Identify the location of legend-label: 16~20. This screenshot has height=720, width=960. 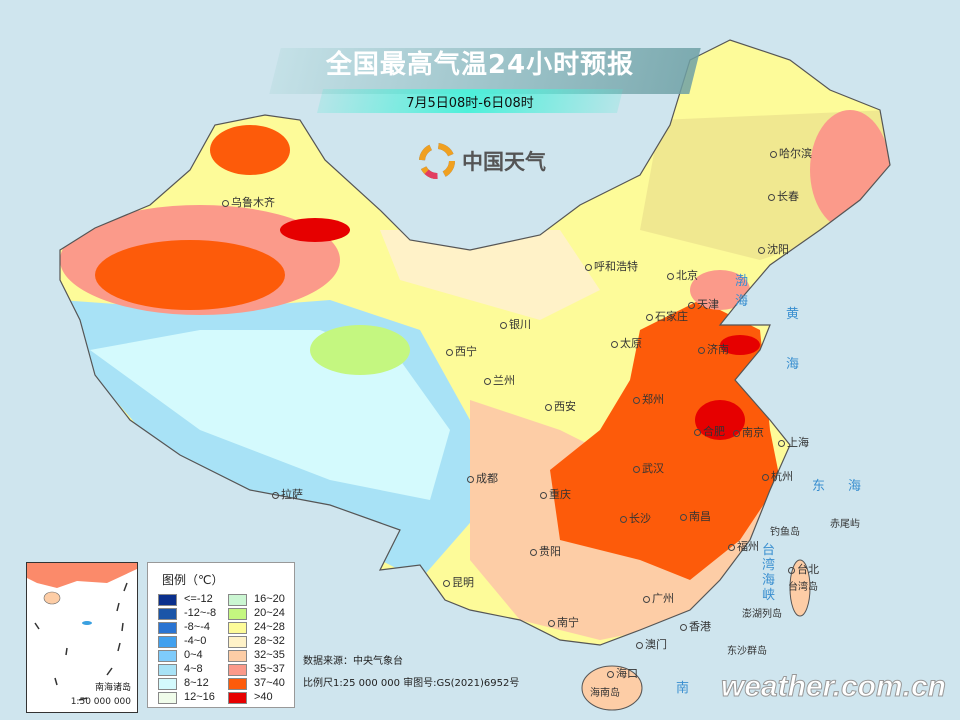
(269, 599).